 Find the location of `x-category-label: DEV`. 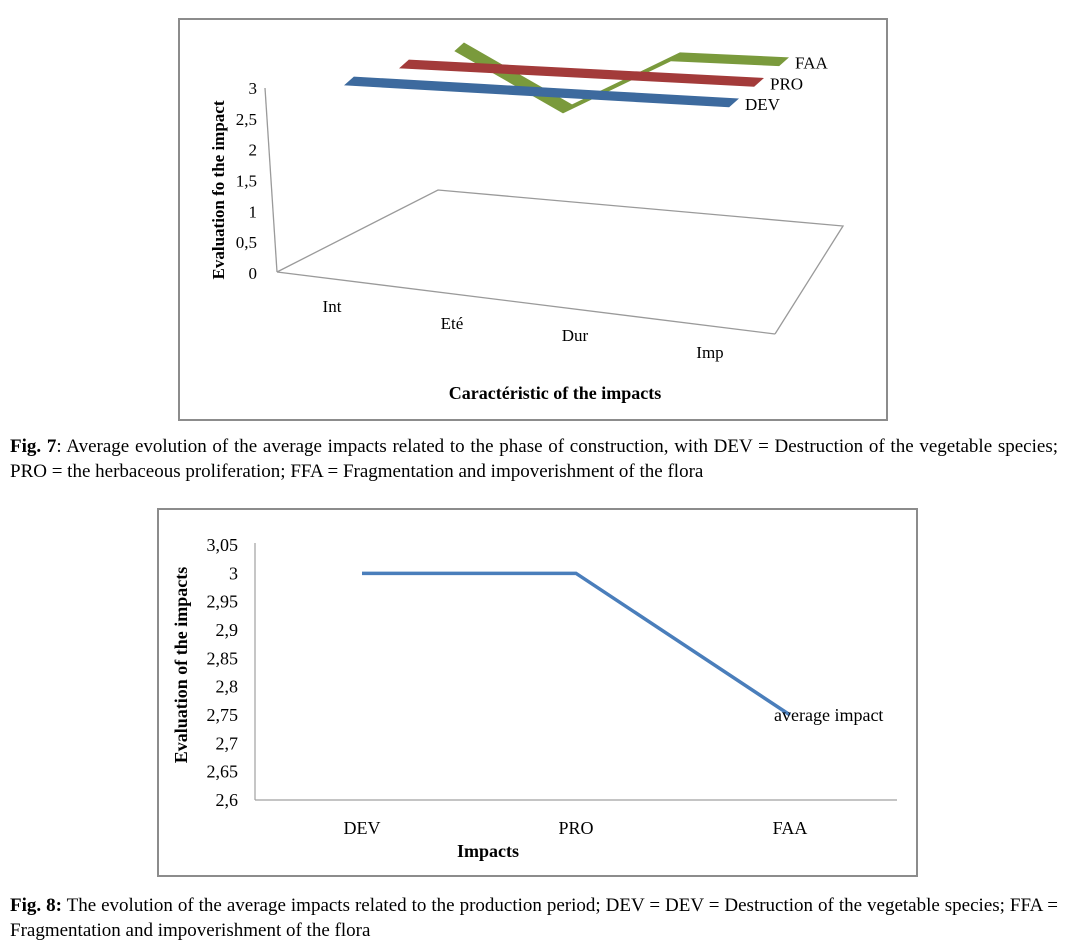

x-category-label: DEV is located at coordinates (362, 828).